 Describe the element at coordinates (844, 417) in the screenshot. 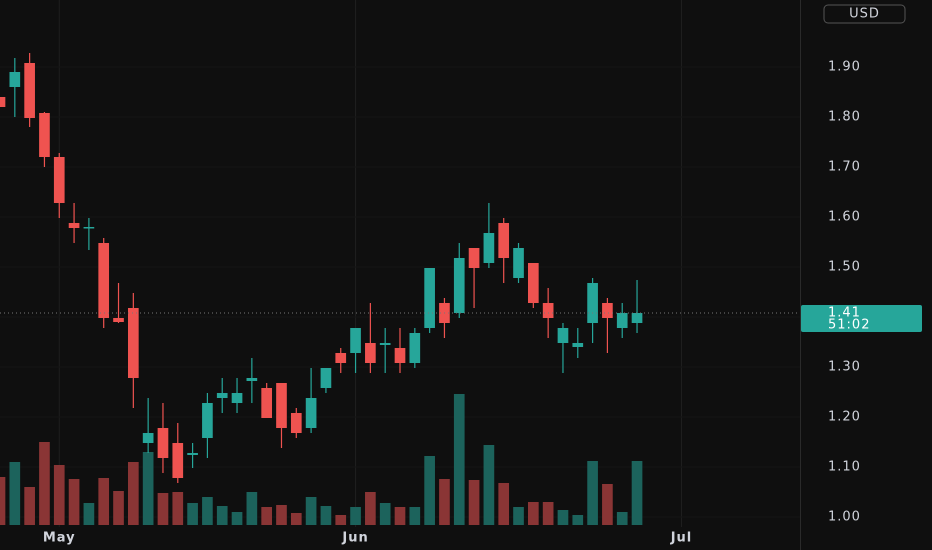

I see `y-tick-label: 1.20` at that location.